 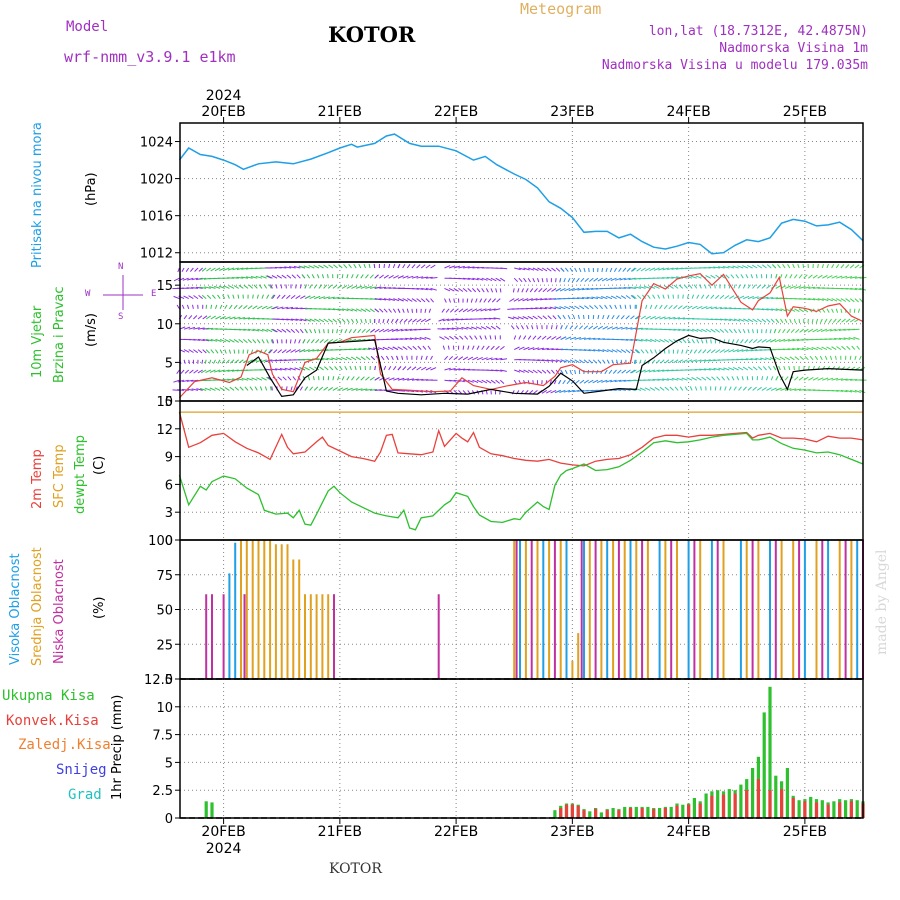 I want to click on y-tick-label: 100, so click(x=160, y=541).